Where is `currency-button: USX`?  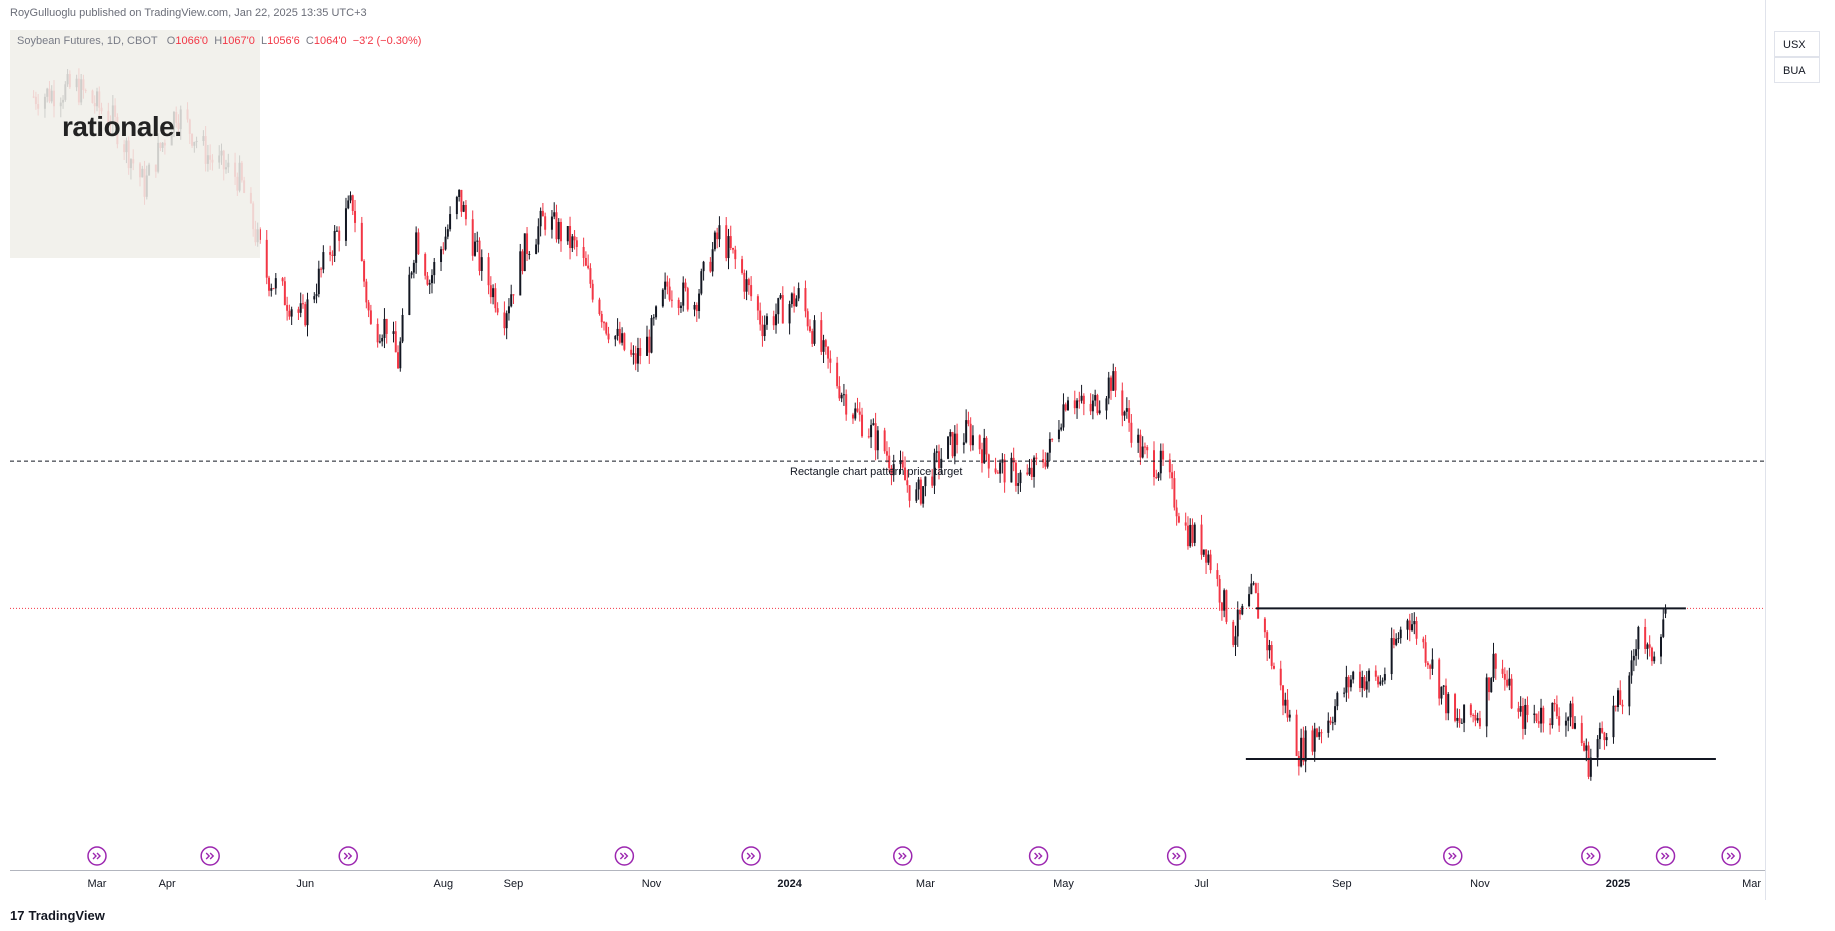
currency-button: USX is located at coordinates (1797, 44).